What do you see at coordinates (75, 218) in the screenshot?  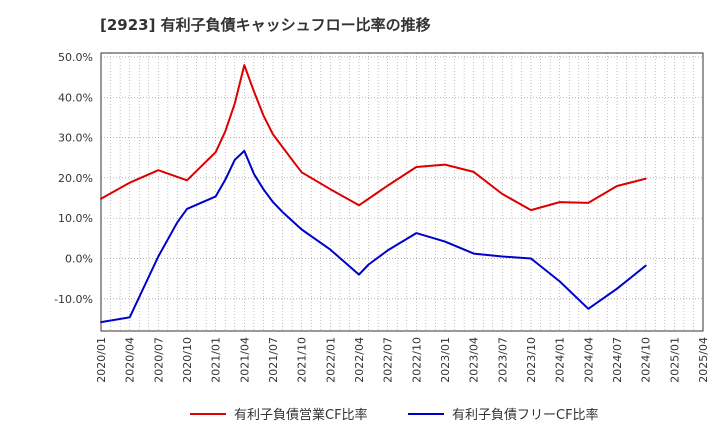 I see `y-tick-label: 10.0%` at bounding box center [75, 218].